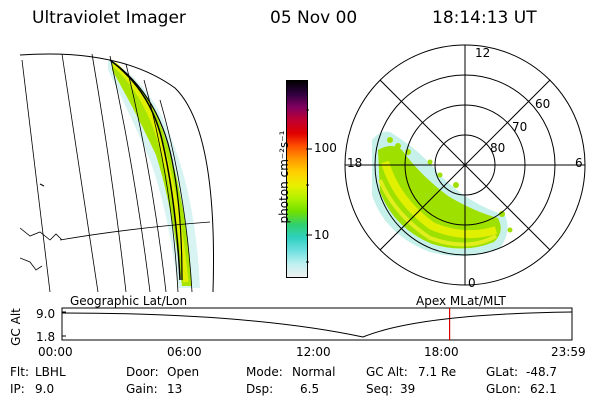 The width and height of the screenshot is (600, 400). I want to click on alt-x-tick-6: 06:00, so click(184, 352).